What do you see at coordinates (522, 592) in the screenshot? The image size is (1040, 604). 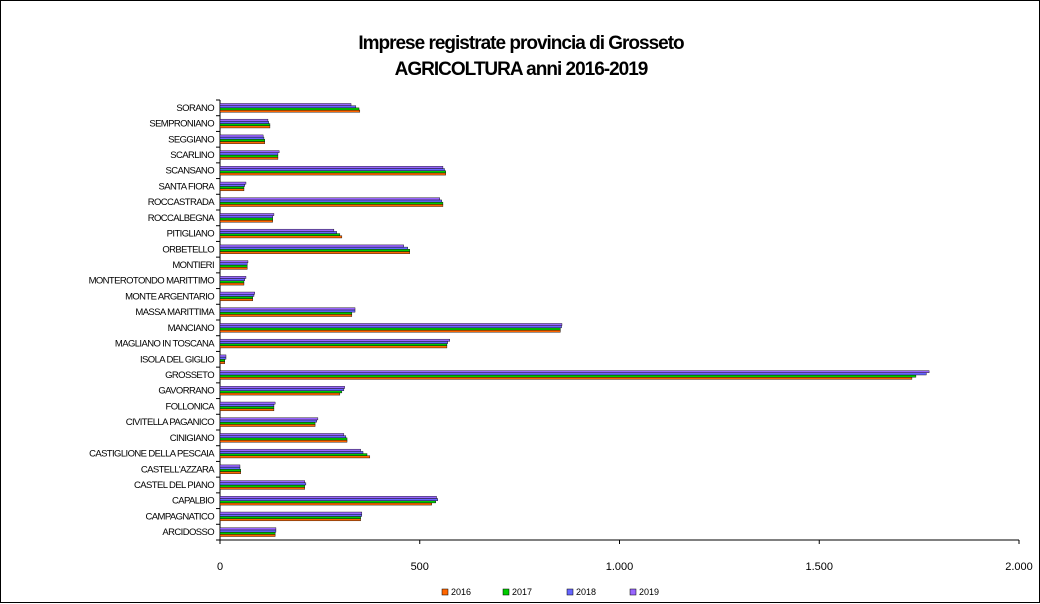 I see `legend-label-2017: 2017` at bounding box center [522, 592].